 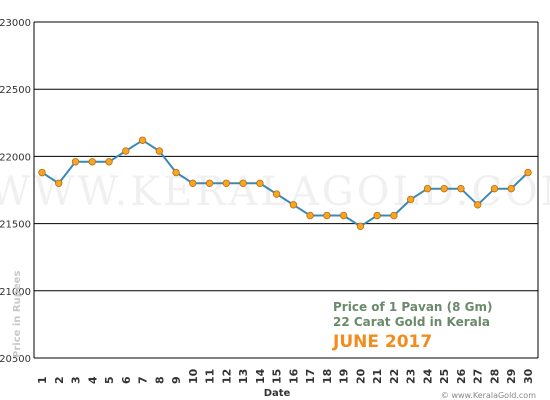 What do you see at coordinates (461, 376) in the screenshot?
I see `x-tick-label-25: 26` at bounding box center [461, 376].